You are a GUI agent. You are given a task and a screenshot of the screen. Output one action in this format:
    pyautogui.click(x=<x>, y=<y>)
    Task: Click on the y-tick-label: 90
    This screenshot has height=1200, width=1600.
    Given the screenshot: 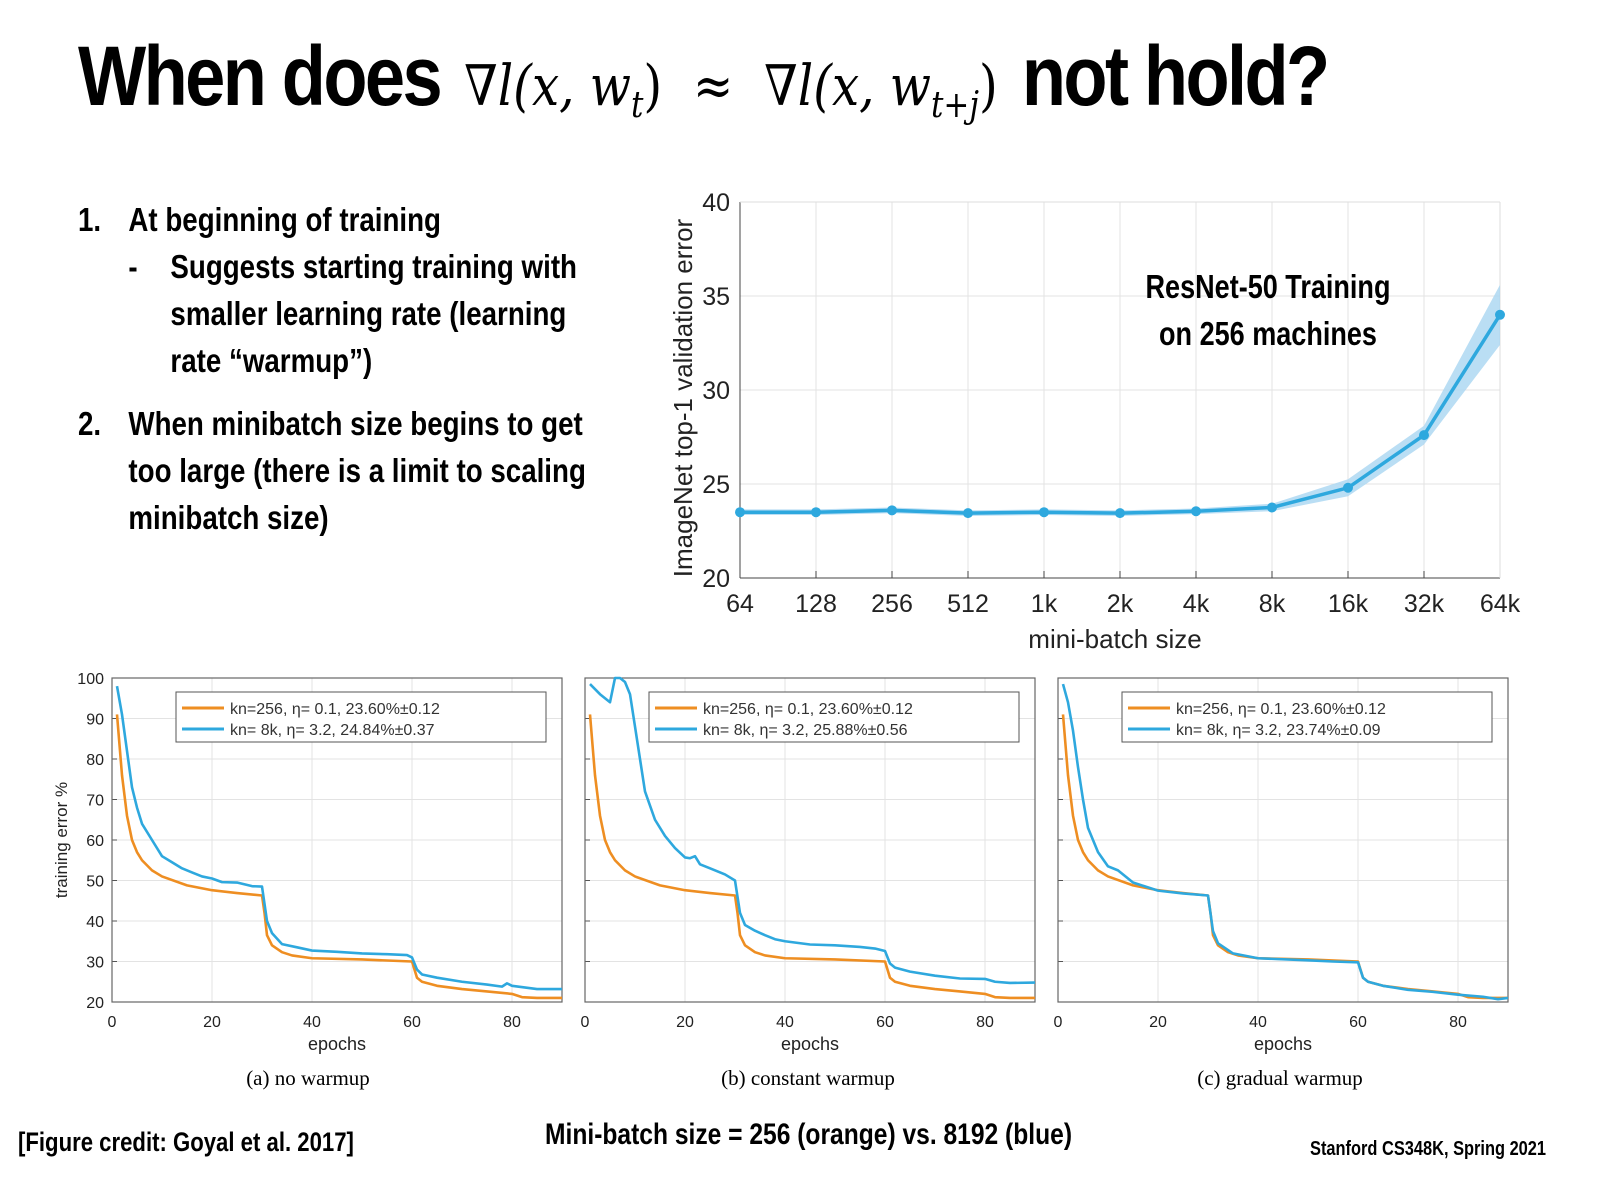 What is the action you would take?
    pyautogui.click(x=95, y=720)
    